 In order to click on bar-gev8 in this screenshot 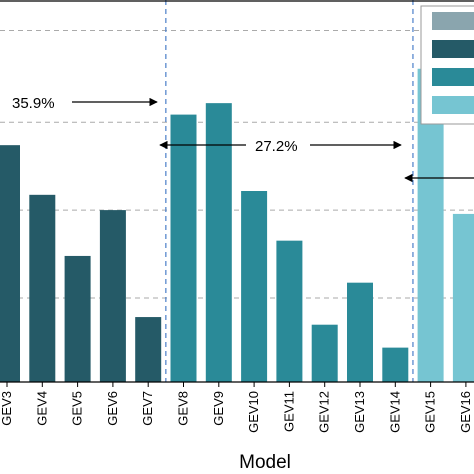, I will do `click(183, 248)`.